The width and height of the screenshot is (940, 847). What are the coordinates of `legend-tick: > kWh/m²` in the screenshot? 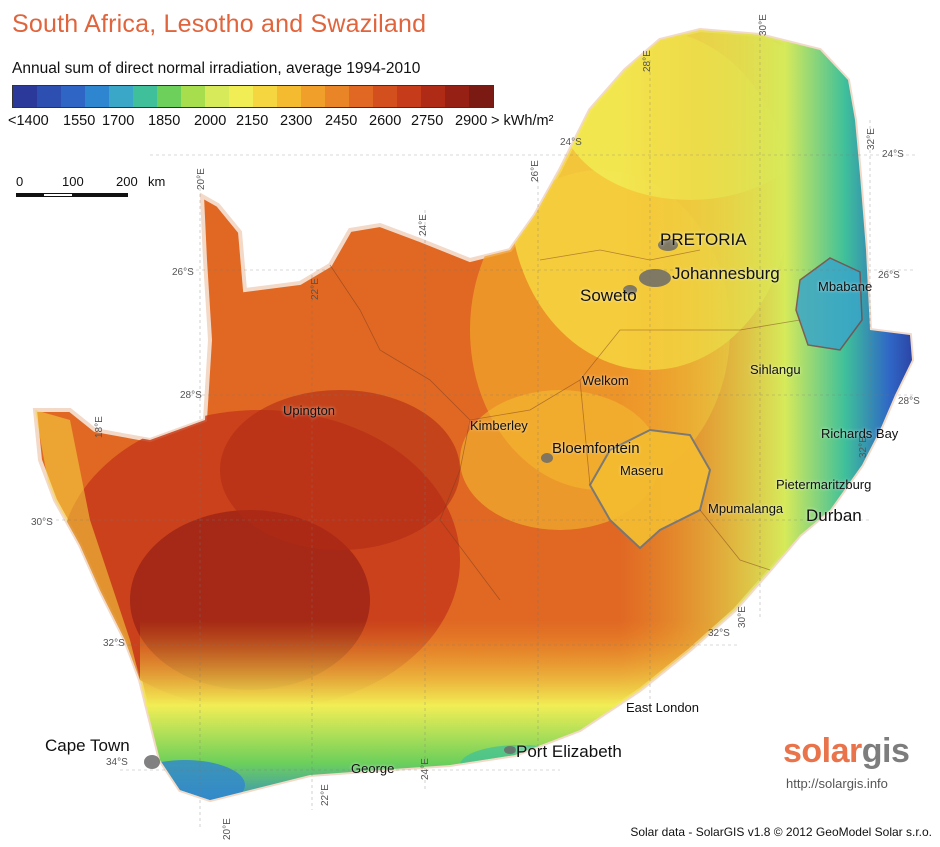 It's located at (522, 121).